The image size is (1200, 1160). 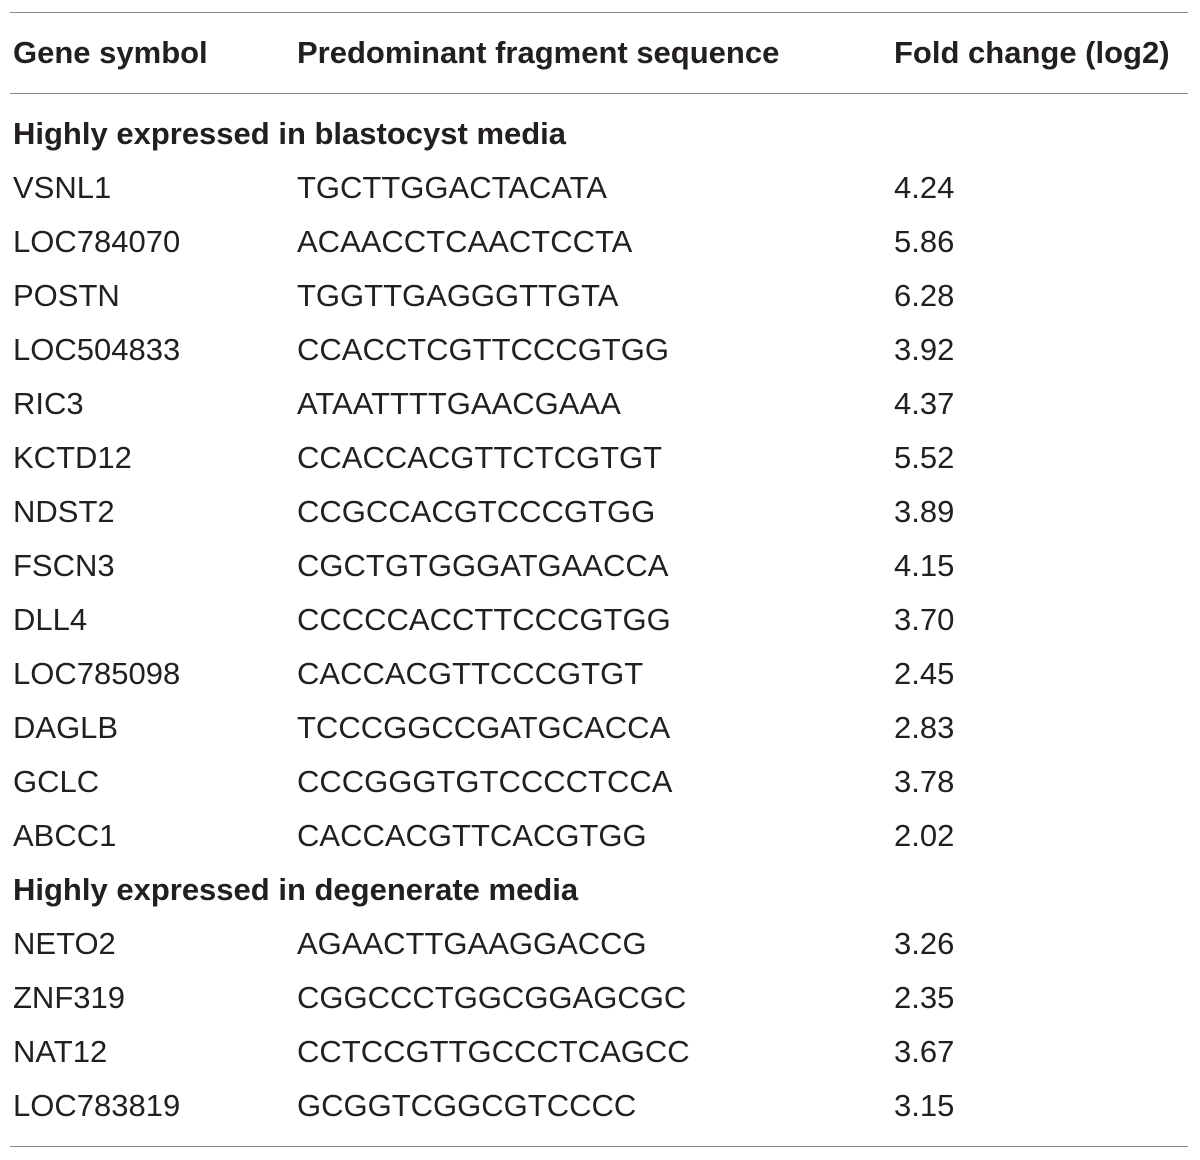 I want to click on header-fragment-sequence: Predominant fragment sequence, so click(x=538, y=52).